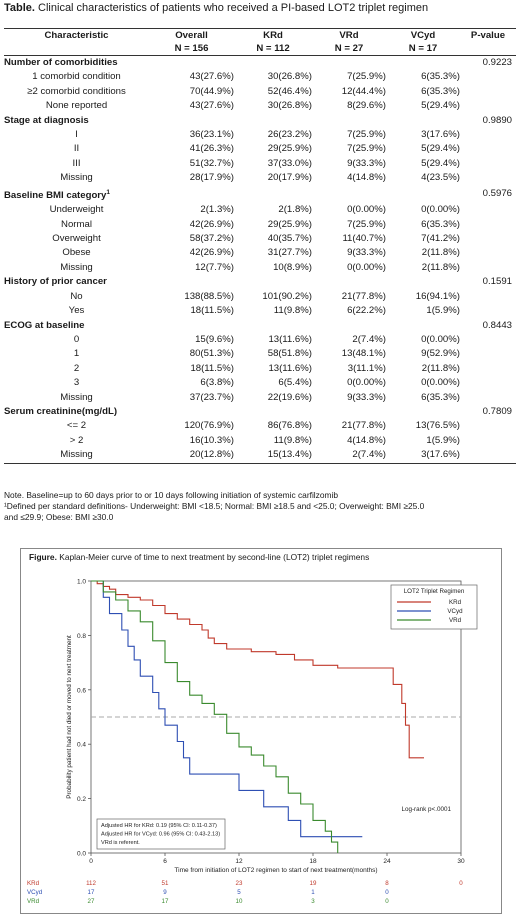  Describe the element at coordinates (61, 411) in the screenshot. I see `section-title-text: Serum creatinine(mg/dL)` at that location.